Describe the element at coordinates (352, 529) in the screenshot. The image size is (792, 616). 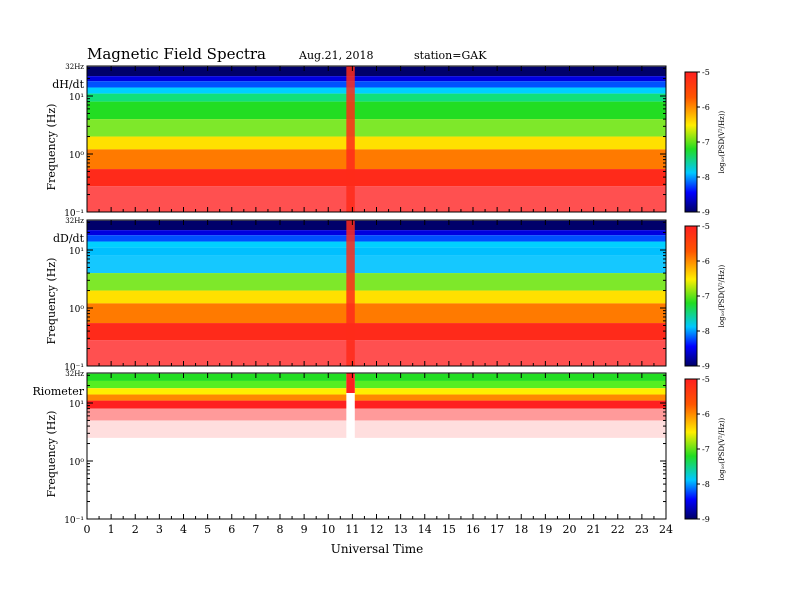
I see `x-tick-label: 11` at that location.